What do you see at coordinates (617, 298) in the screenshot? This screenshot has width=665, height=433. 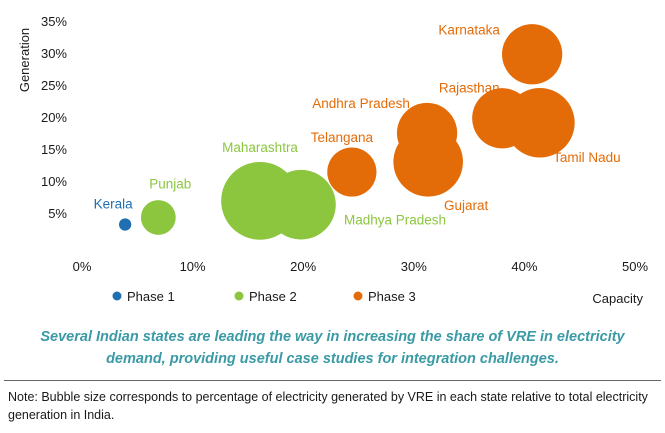 I see `x-axis-title: Capacity` at bounding box center [617, 298].